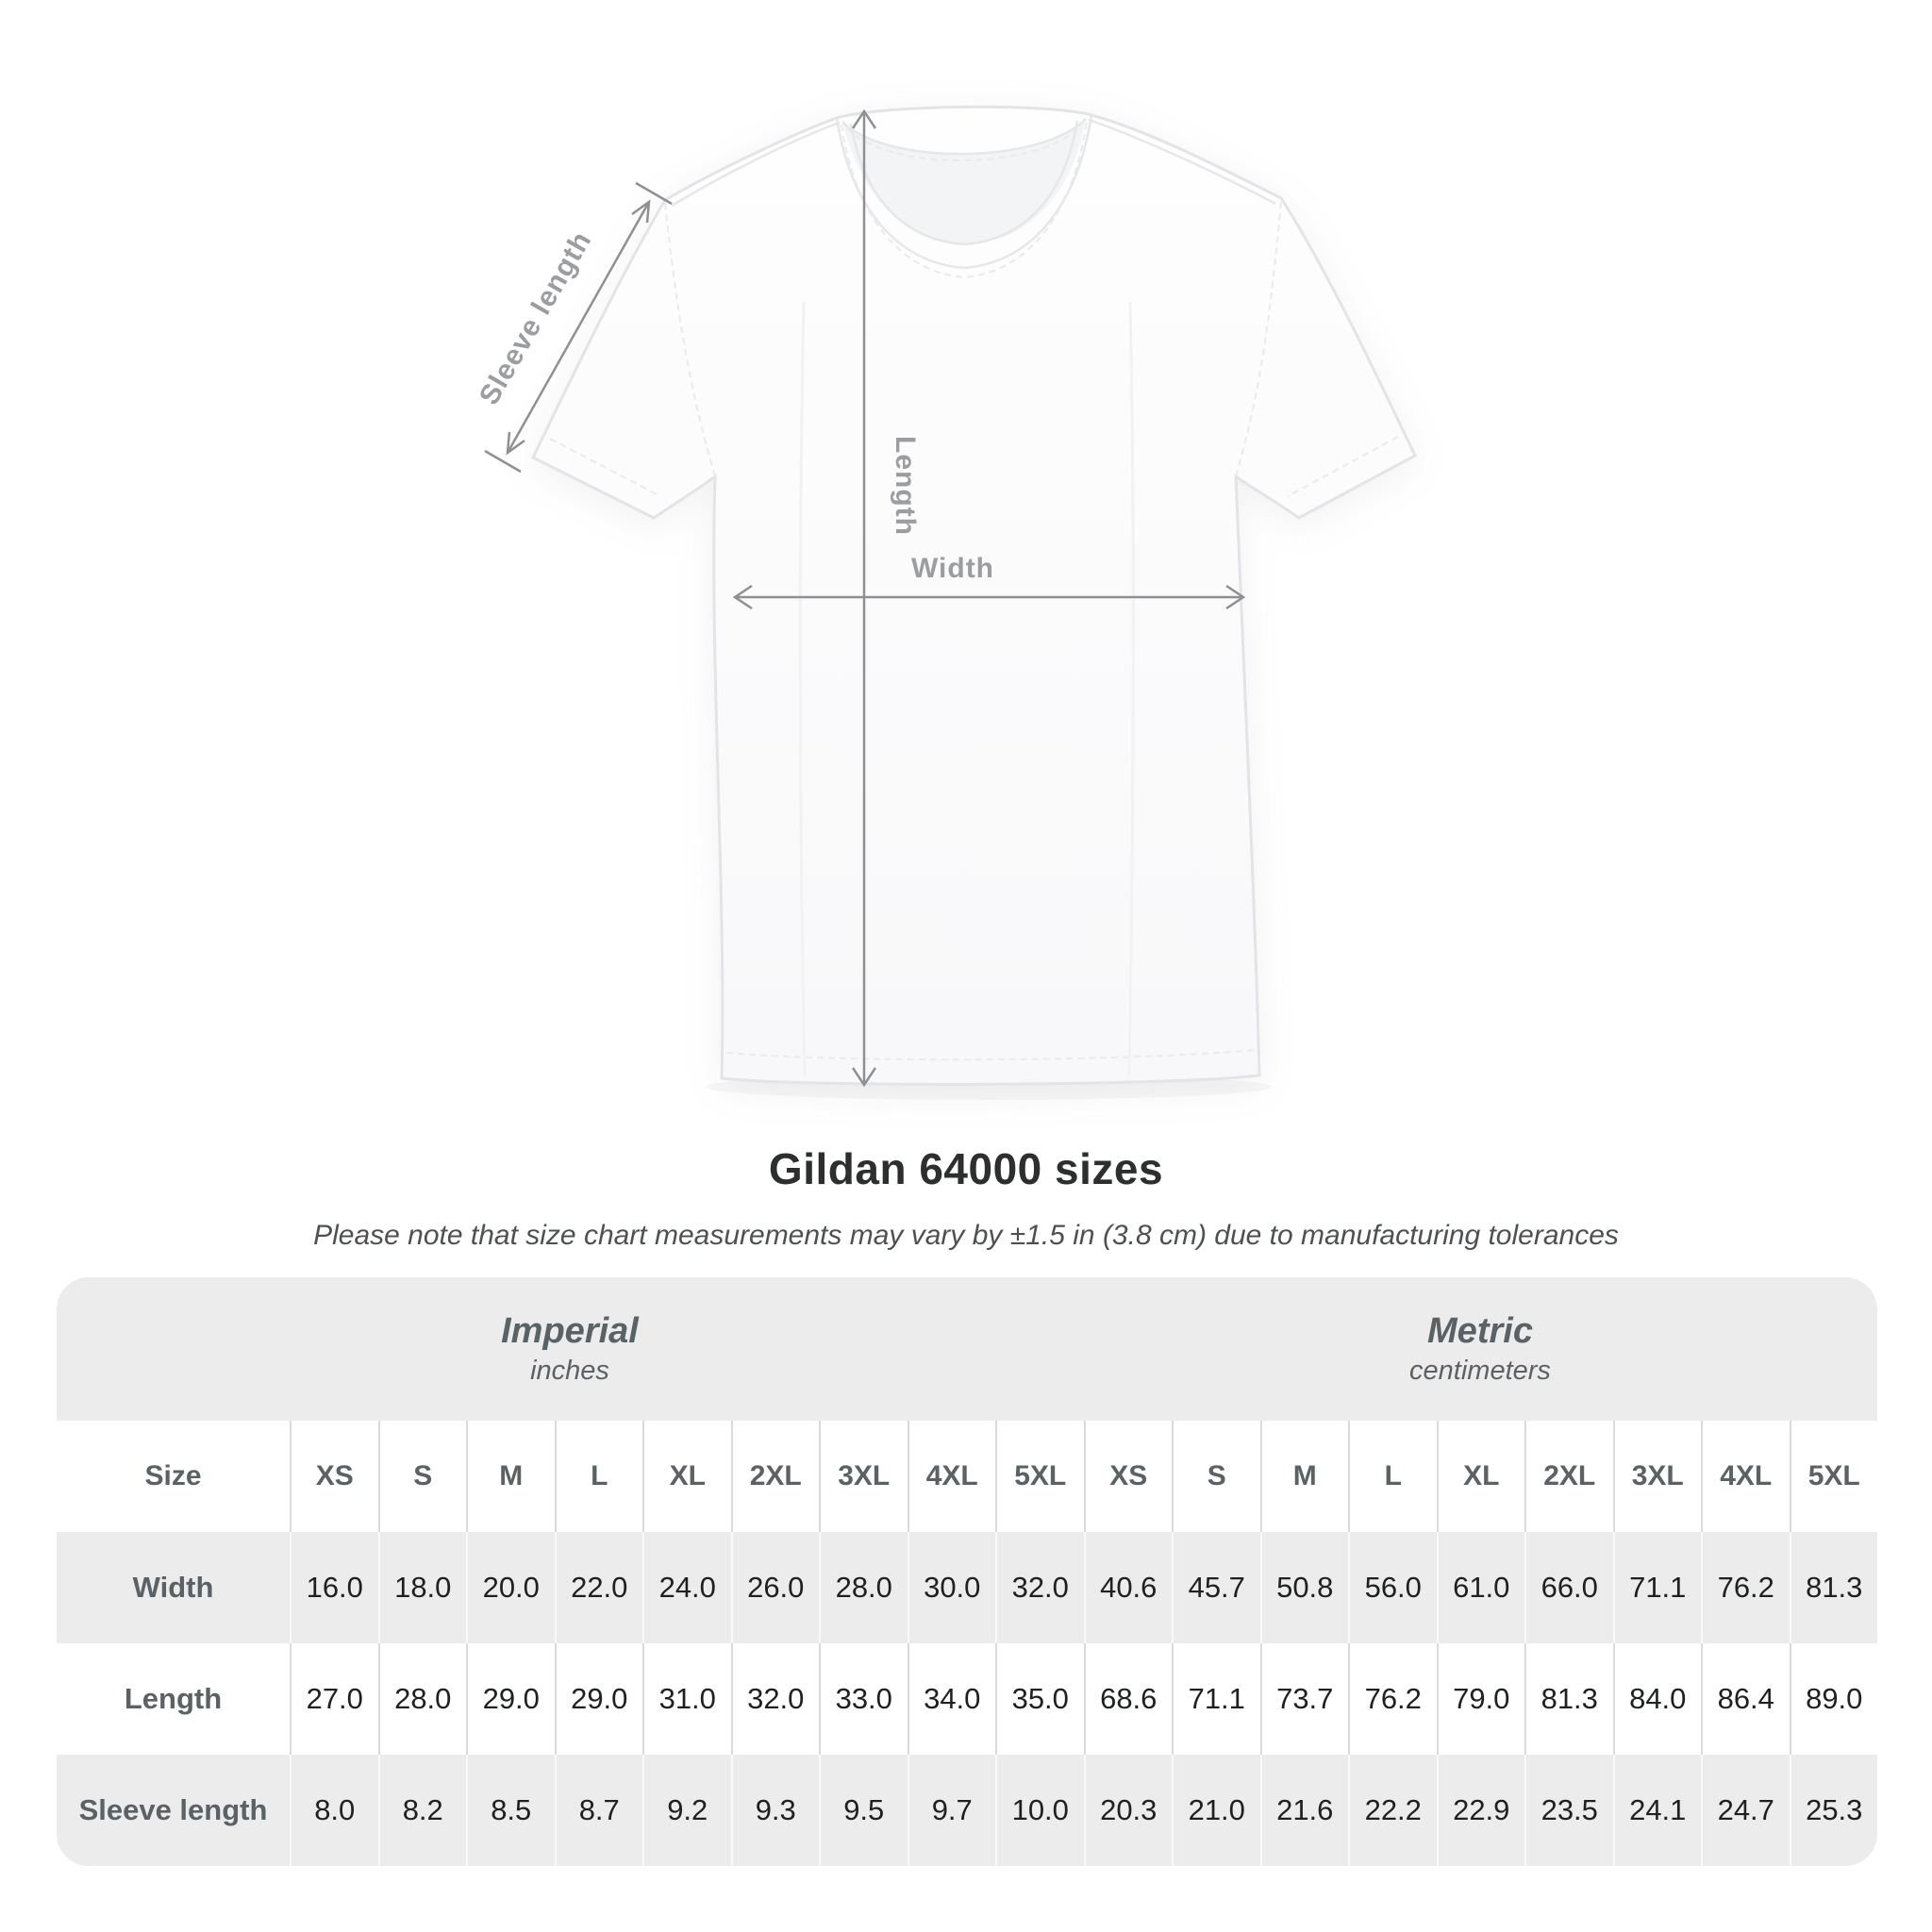 This screenshot has width=1932, height=1932. I want to click on value-cell: 34.0, so click(952, 1699).